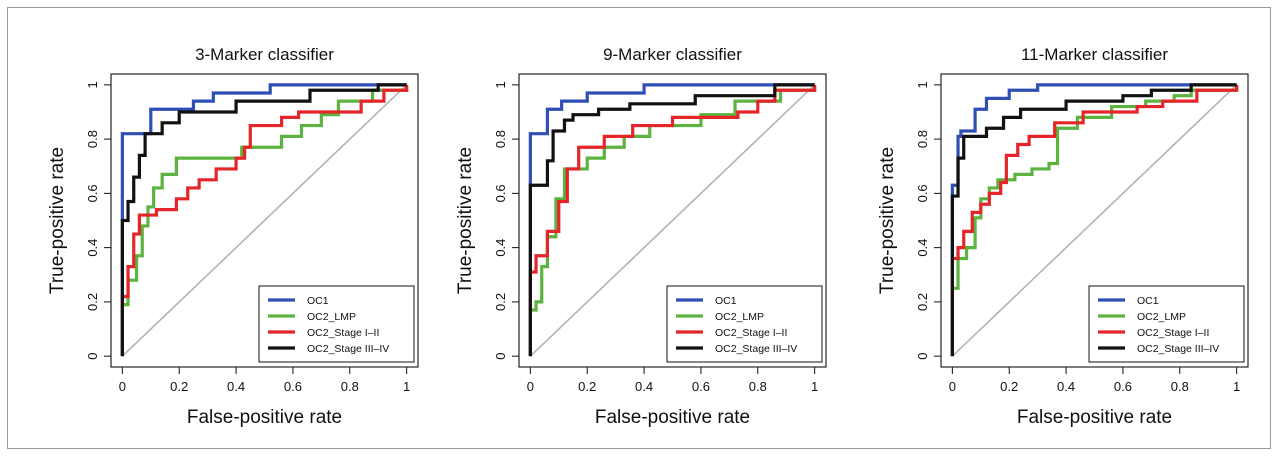 The height and width of the screenshot is (459, 1280). What do you see at coordinates (264, 54) in the screenshot?
I see `chart-title: 3-Marker classifier` at bounding box center [264, 54].